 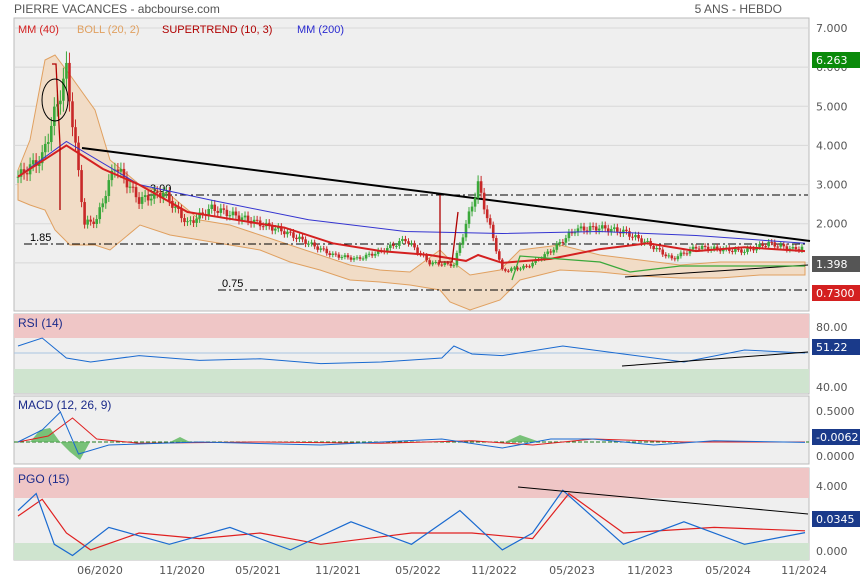 What do you see at coordinates (411, 430) in the screenshot?
I see `macd-panel` at bounding box center [411, 430].